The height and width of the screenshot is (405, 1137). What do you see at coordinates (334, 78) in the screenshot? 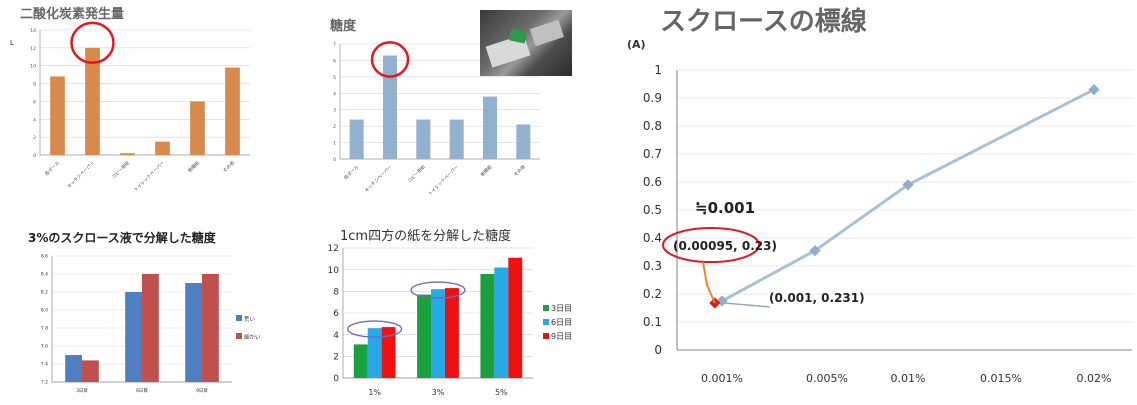
I see `y-tick-label: 5` at bounding box center [334, 78].